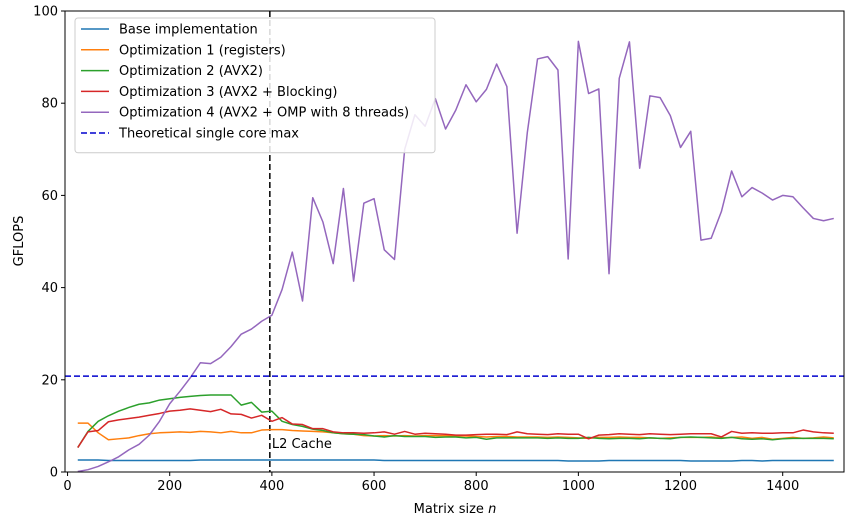  What do you see at coordinates (431, 483) in the screenshot?
I see `x-axis-ticks: 0 200 400 600 800 1000 1200 1400` at bounding box center [431, 483].